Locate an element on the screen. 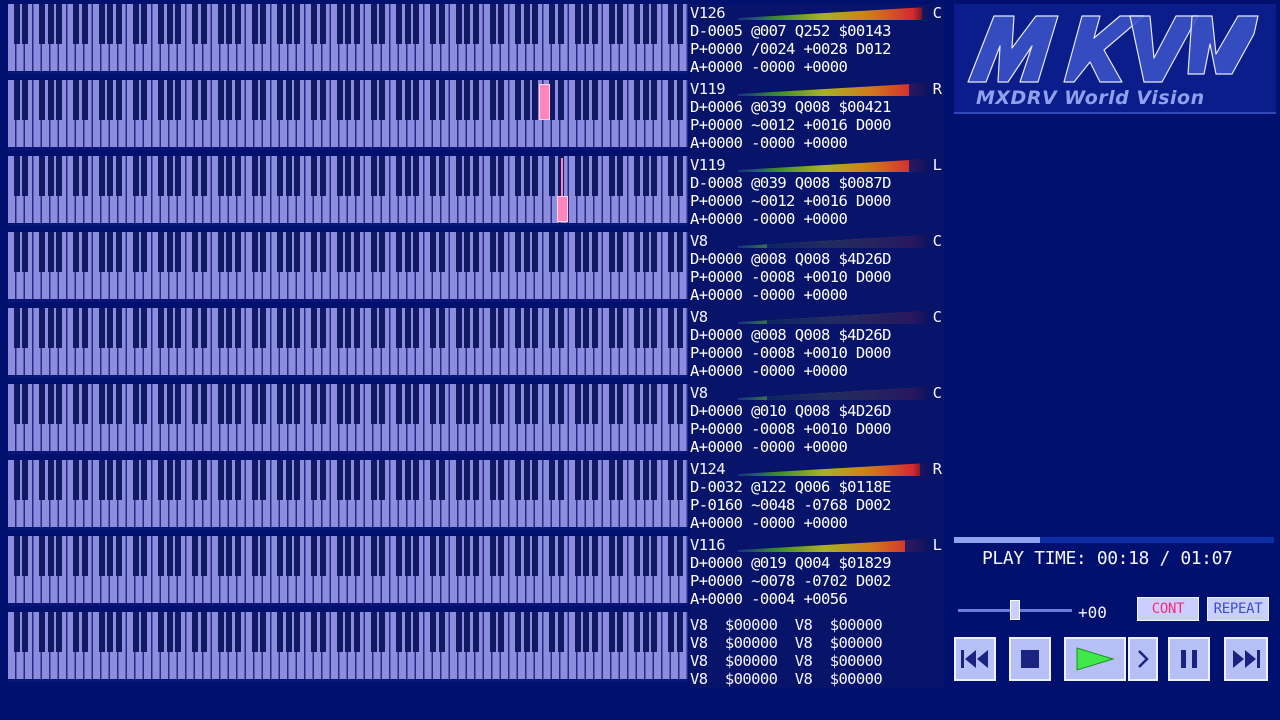 Image resolution: width=1280 pixels, height=720 pixels. playback-progress-bar is located at coordinates (1114, 540).